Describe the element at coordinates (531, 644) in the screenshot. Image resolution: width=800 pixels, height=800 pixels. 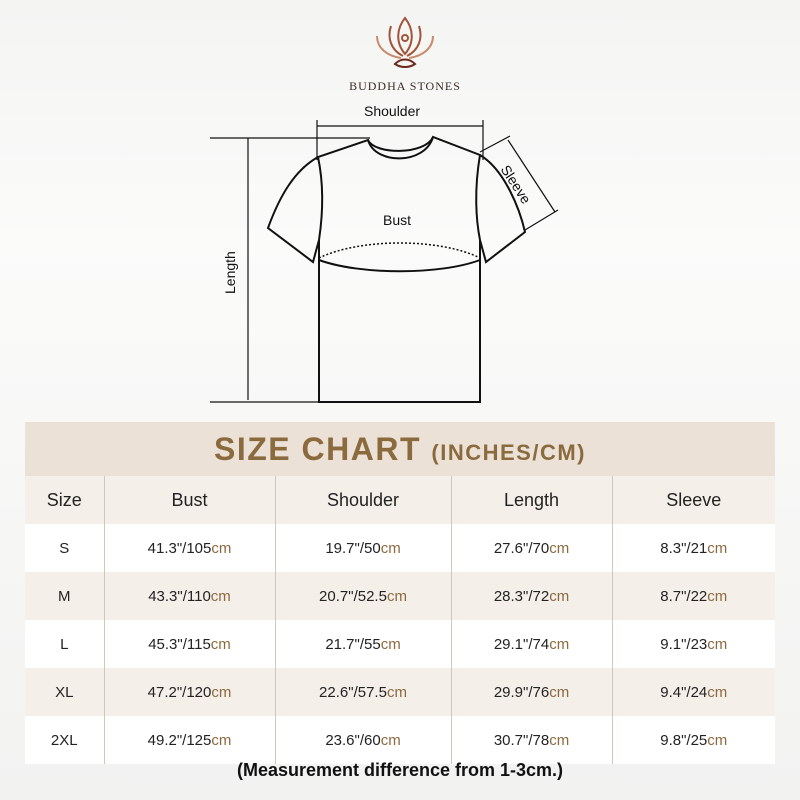
I see `measurement-cell: 29.1"/74cm` at that location.